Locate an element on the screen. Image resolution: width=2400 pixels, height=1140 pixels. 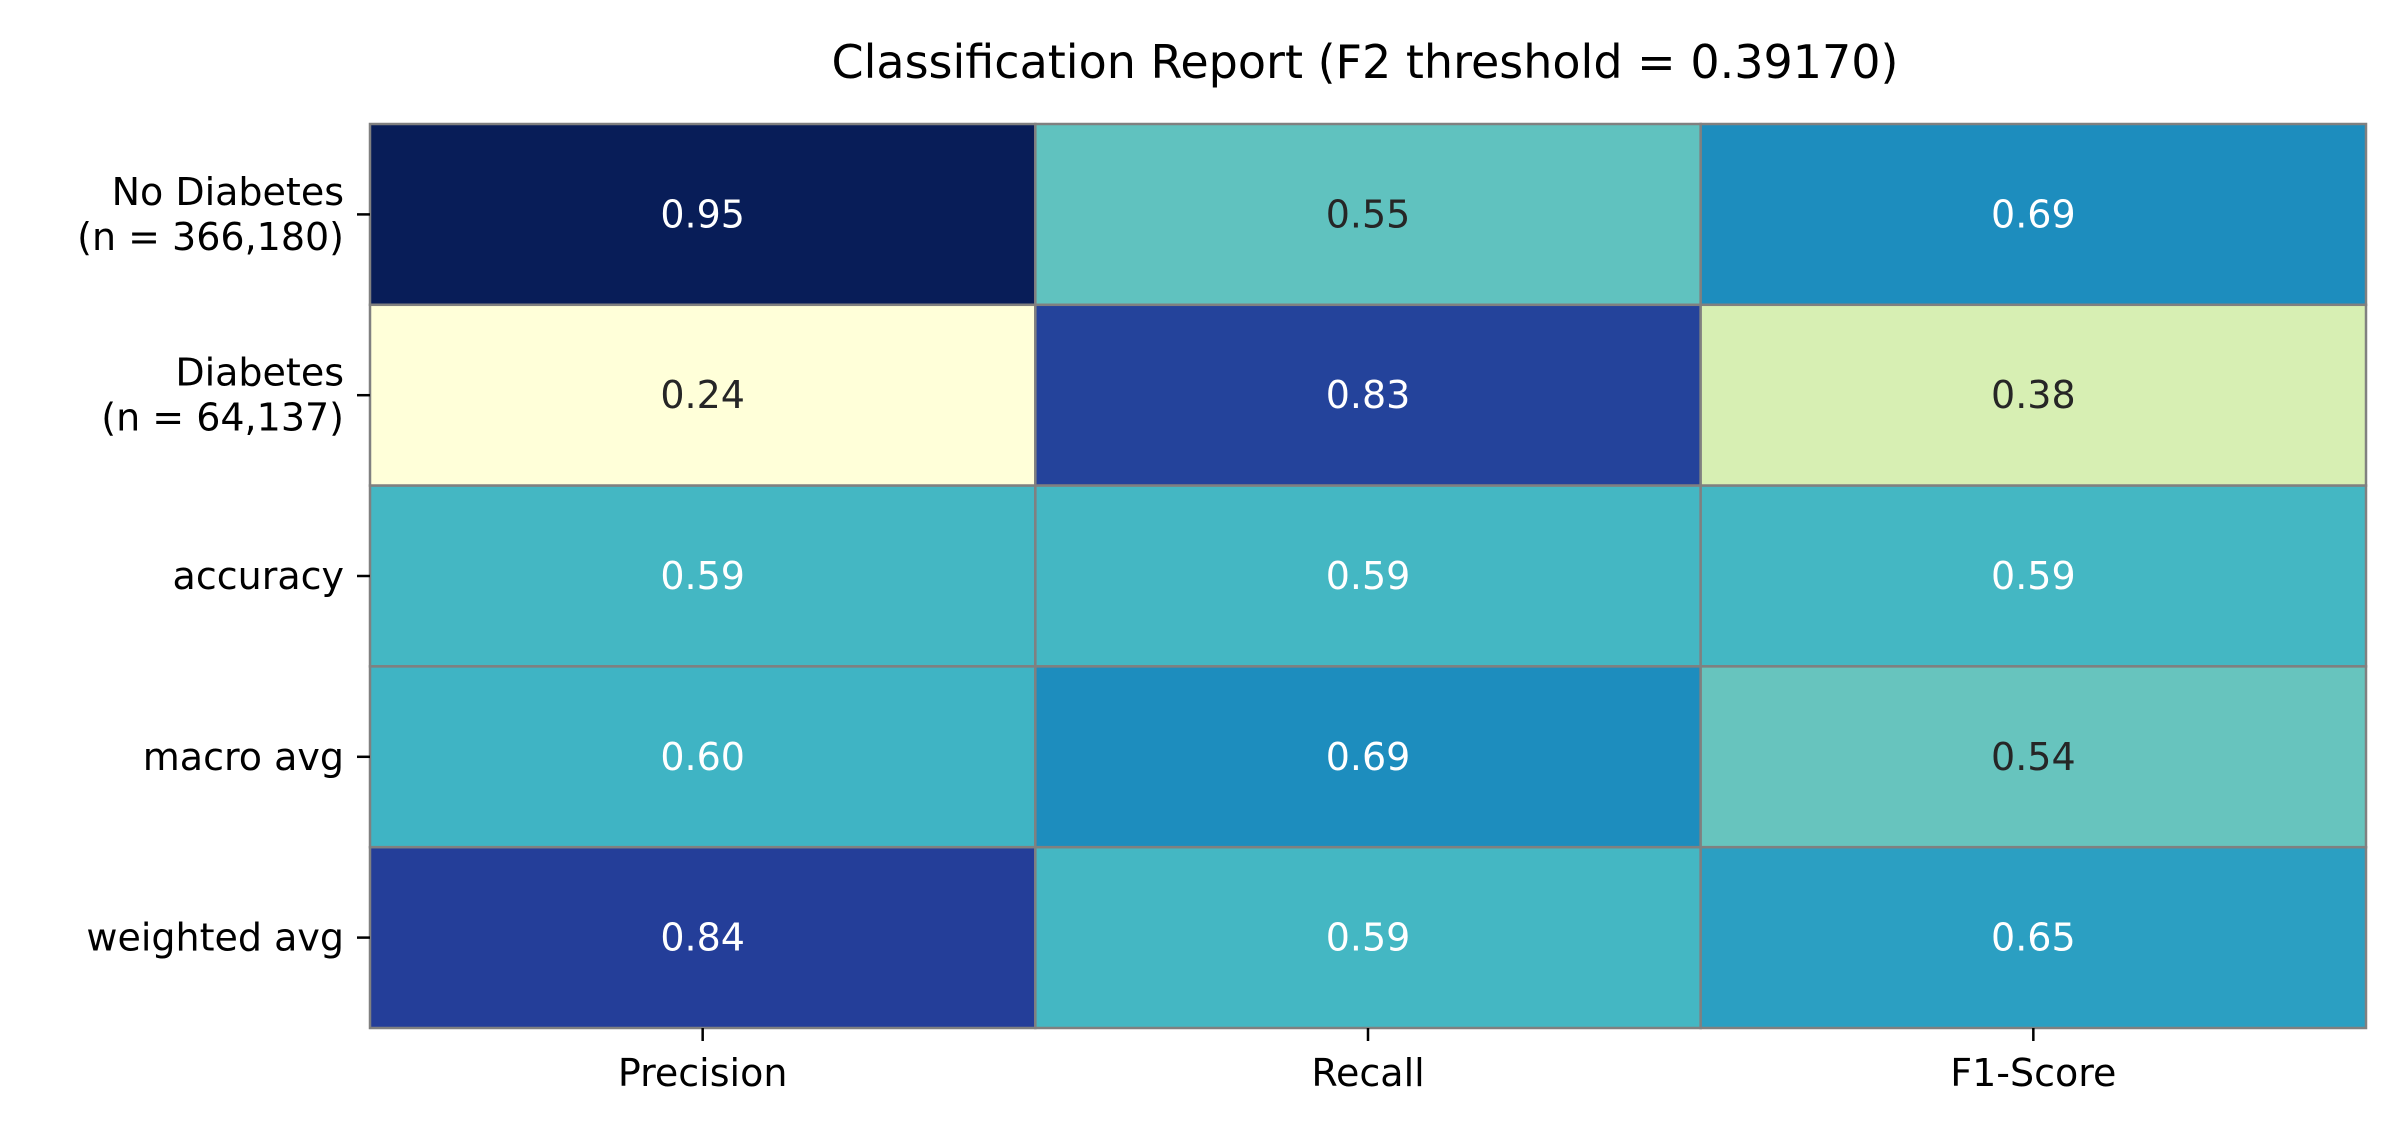
y-tick-label: weighted avg is located at coordinates (215, 938).